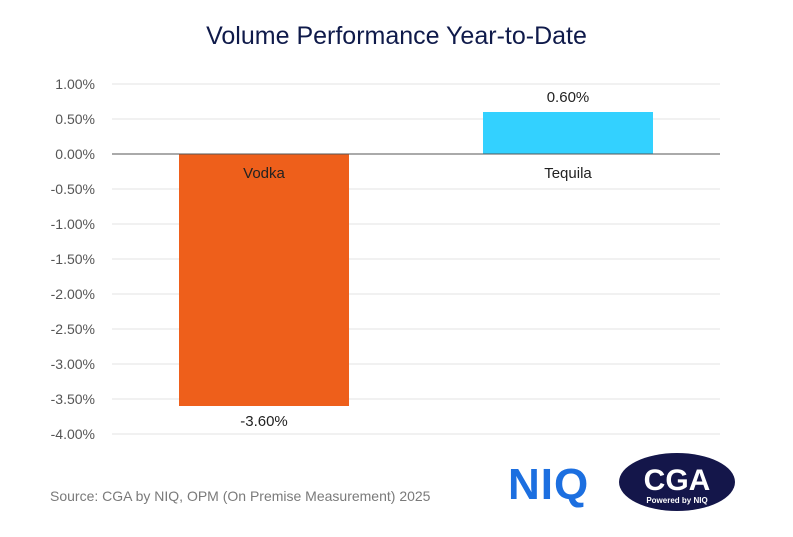 The image size is (793, 537). I want to click on niq-logo-text: NIQ, so click(549, 484).